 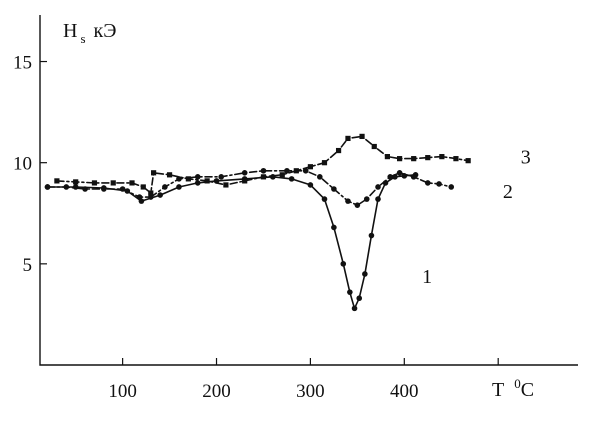 What do you see at coordinates (427, 277) in the screenshot?
I see `series-1-label: 1` at bounding box center [427, 277].